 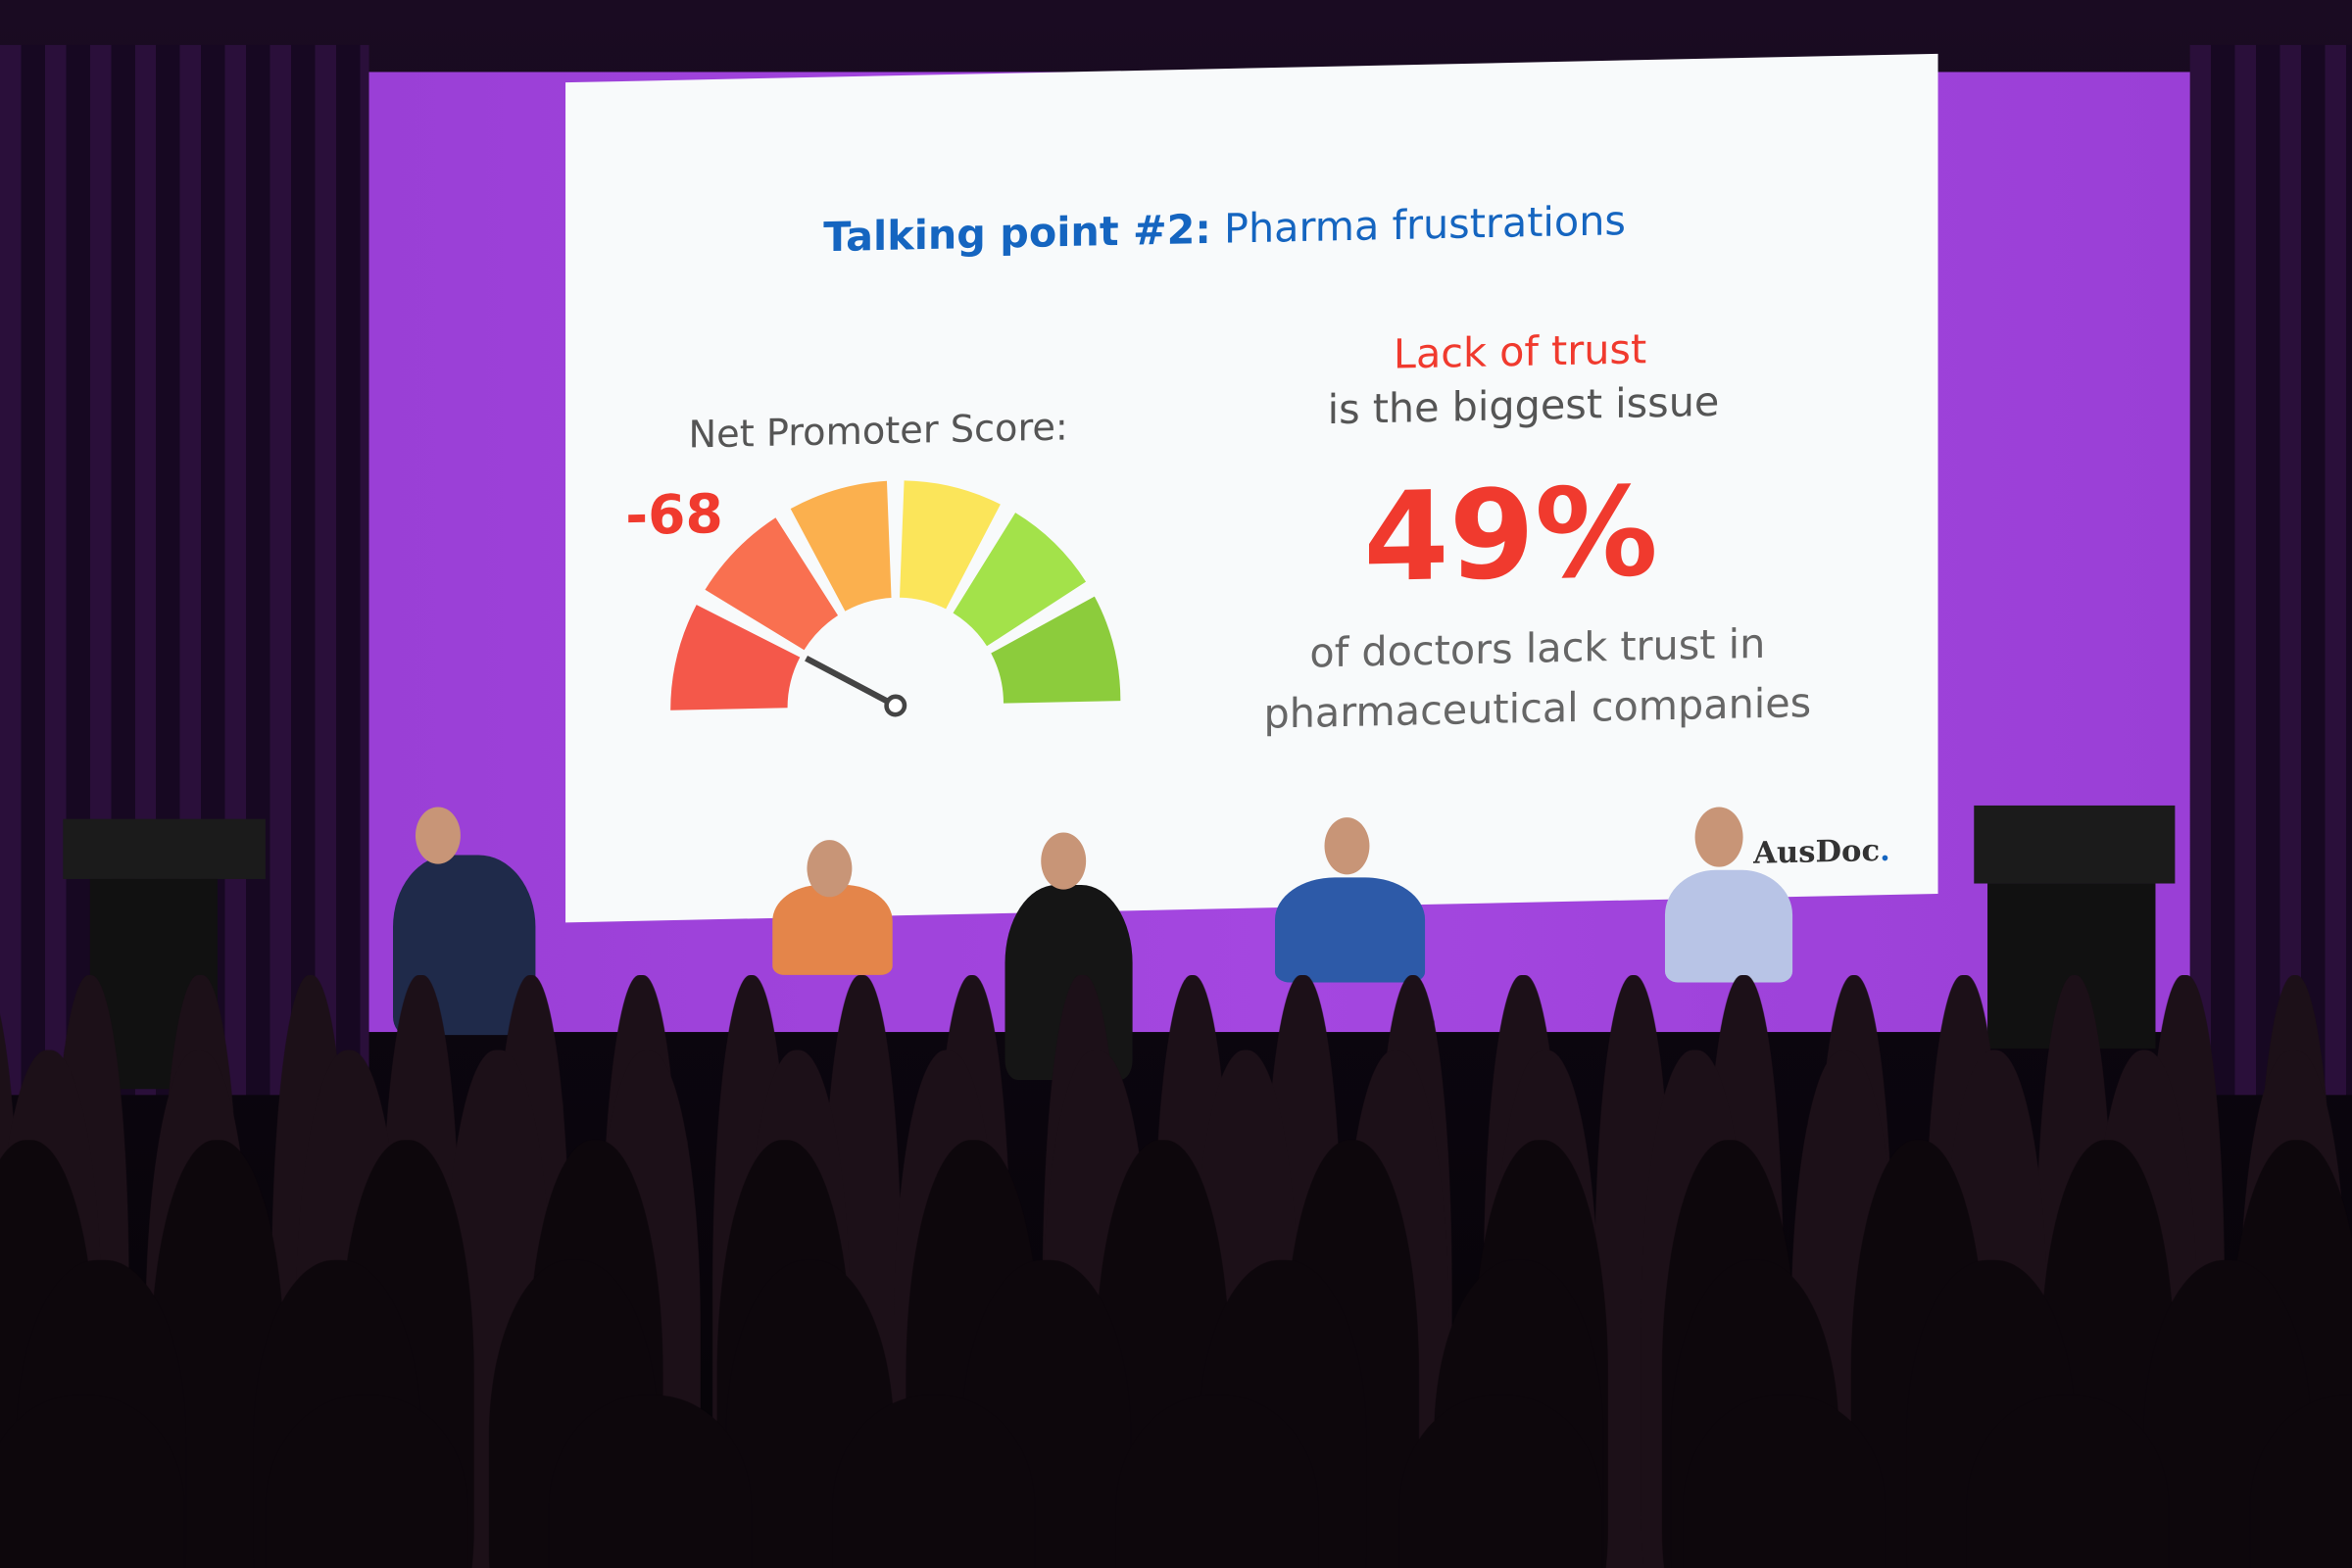 What do you see at coordinates (1520, 352) in the screenshot?
I see `headline-red: Lack of trust` at bounding box center [1520, 352].